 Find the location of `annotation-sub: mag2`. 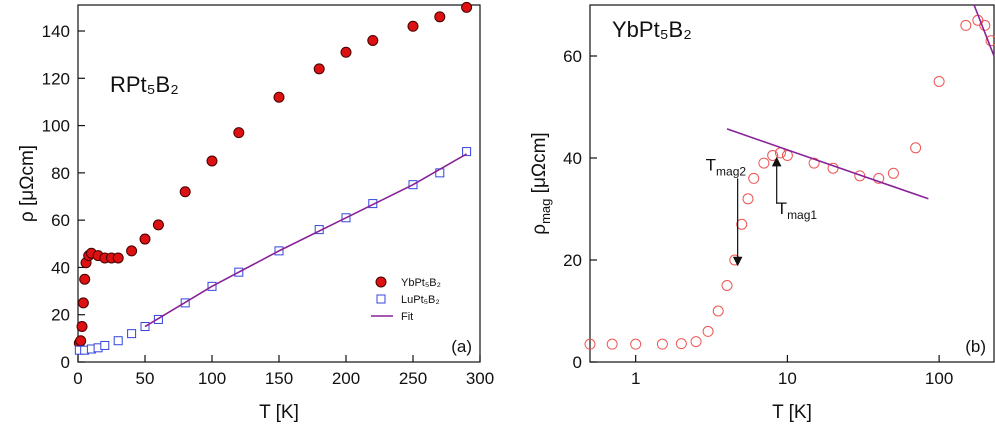

annotation-sub: mag2 is located at coordinates (731, 171).